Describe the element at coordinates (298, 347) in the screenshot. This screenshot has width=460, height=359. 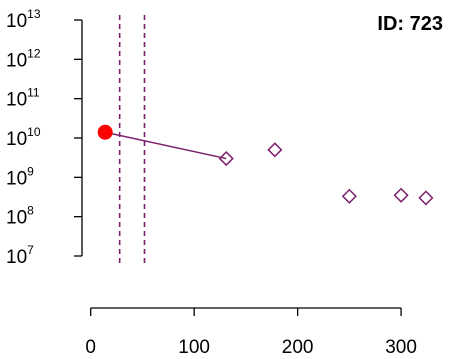
I see `x-tick-label: 200` at that location.